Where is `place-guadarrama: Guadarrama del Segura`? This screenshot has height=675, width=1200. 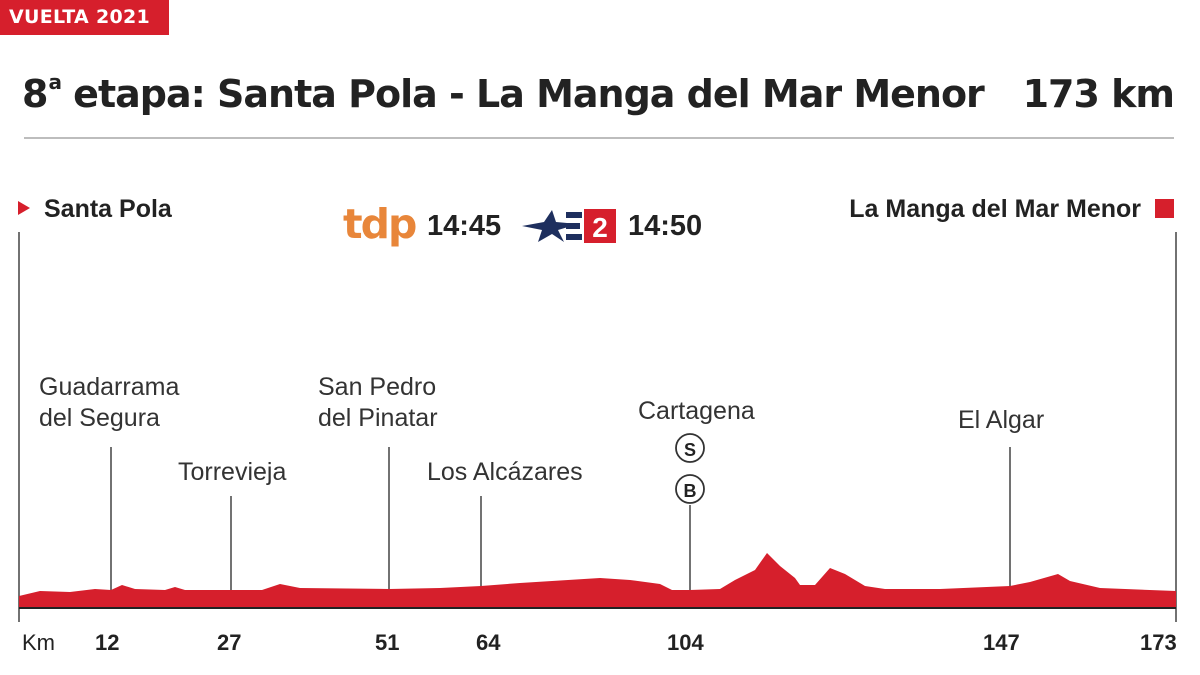
place-guadarrama: Guadarrama del Segura is located at coordinates (109, 403).